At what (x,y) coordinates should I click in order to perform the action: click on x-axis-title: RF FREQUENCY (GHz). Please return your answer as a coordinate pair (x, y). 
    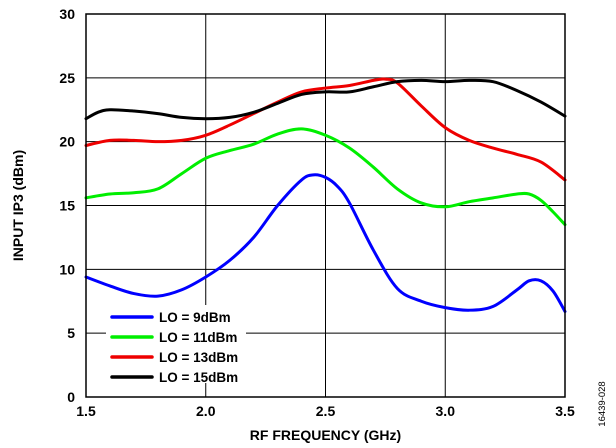
    Looking at the image, I should click on (325, 435).